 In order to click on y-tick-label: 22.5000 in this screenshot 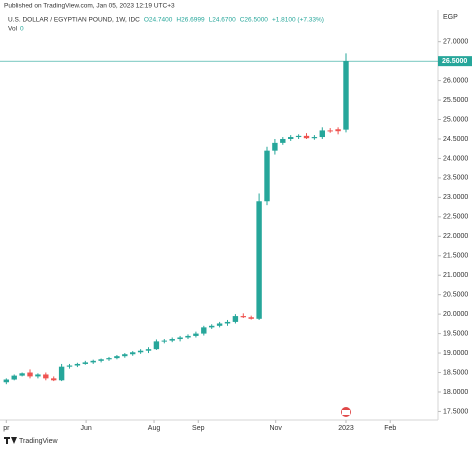, I will do `click(455, 217)`.